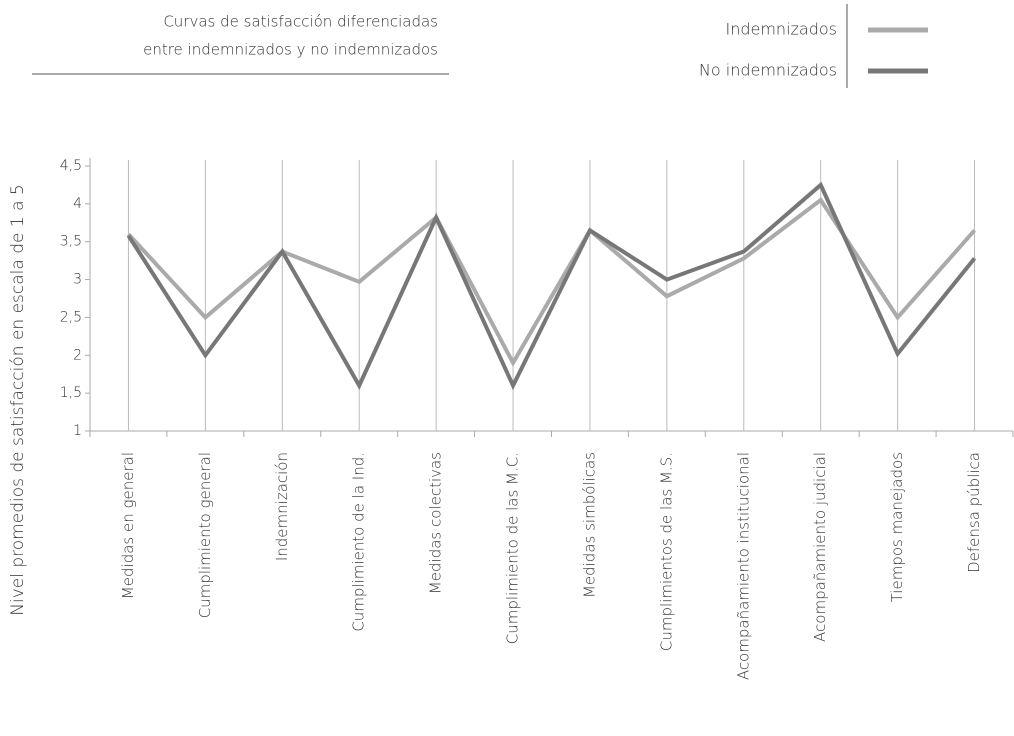  What do you see at coordinates (282, 506) in the screenshot?
I see `x-tick-label: Indemnización` at bounding box center [282, 506].